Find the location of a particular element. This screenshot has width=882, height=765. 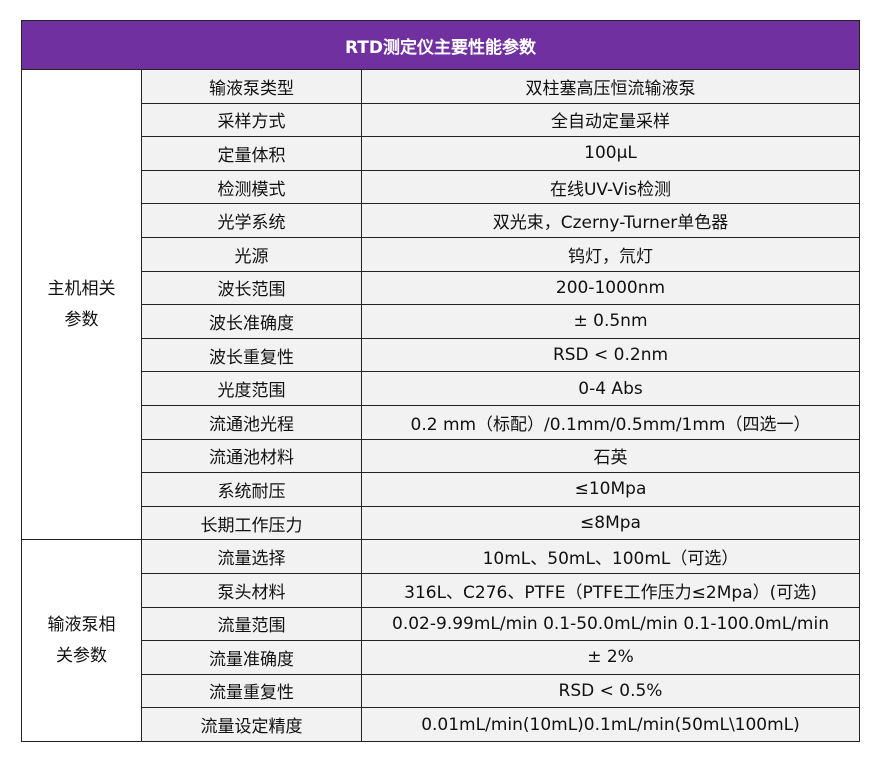

table-row: 流量准确度 ± 2% is located at coordinates (441, 657).